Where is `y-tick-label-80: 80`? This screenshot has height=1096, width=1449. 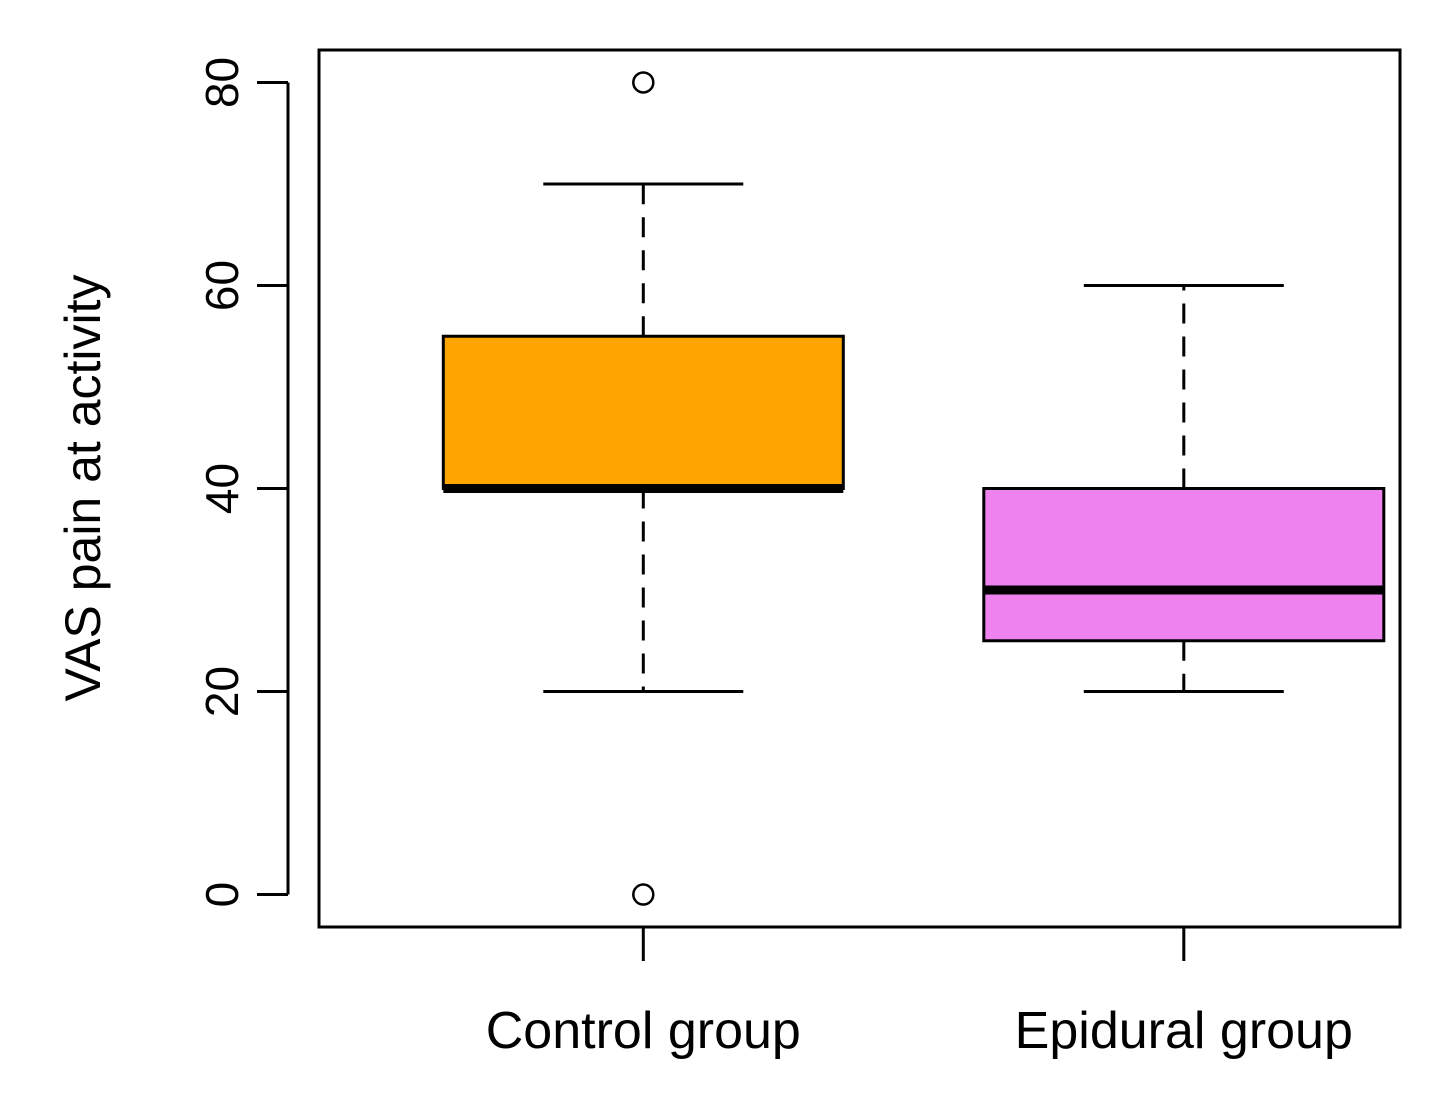 y-tick-label-80: 80 is located at coordinates (222, 82).